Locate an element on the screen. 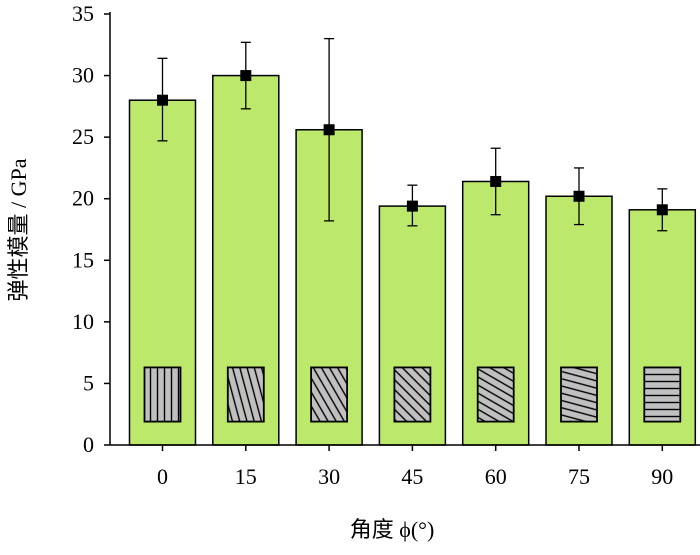  y-tick-label: 15 is located at coordinates (83, 259).